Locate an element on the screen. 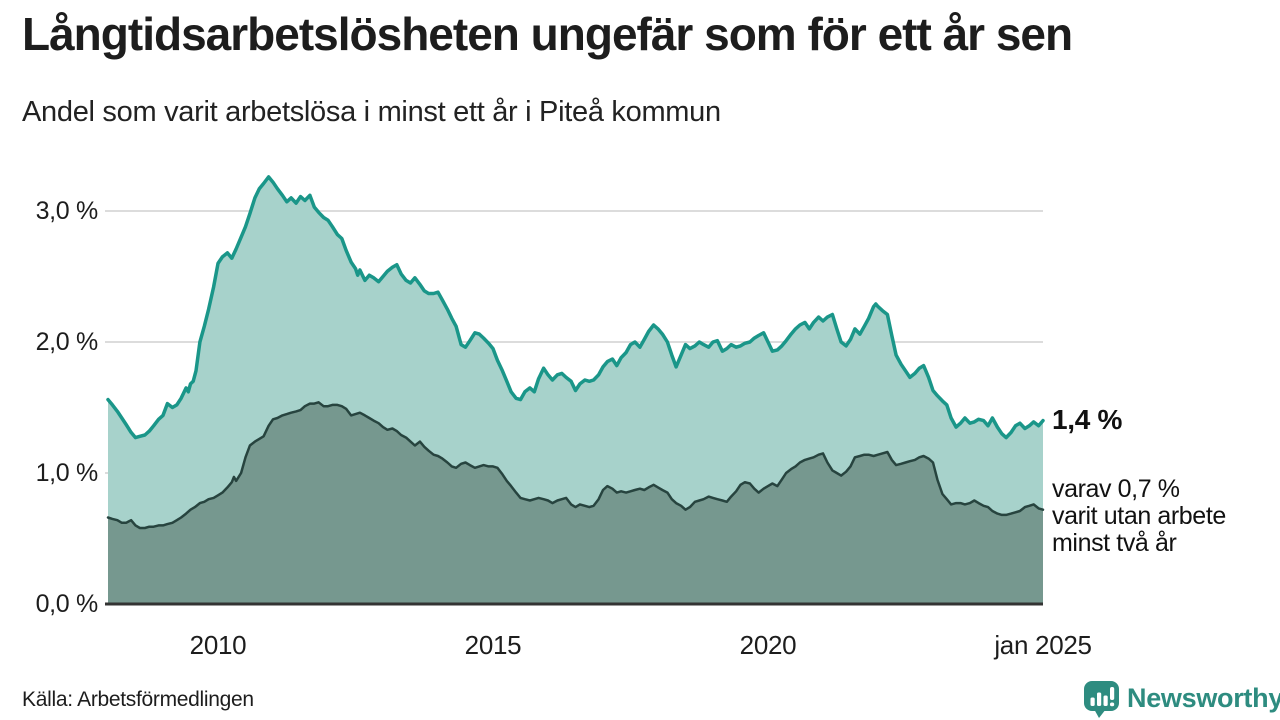  source-label: Källa: Arbetsförmedlingen is located at coordinates (138, 699).